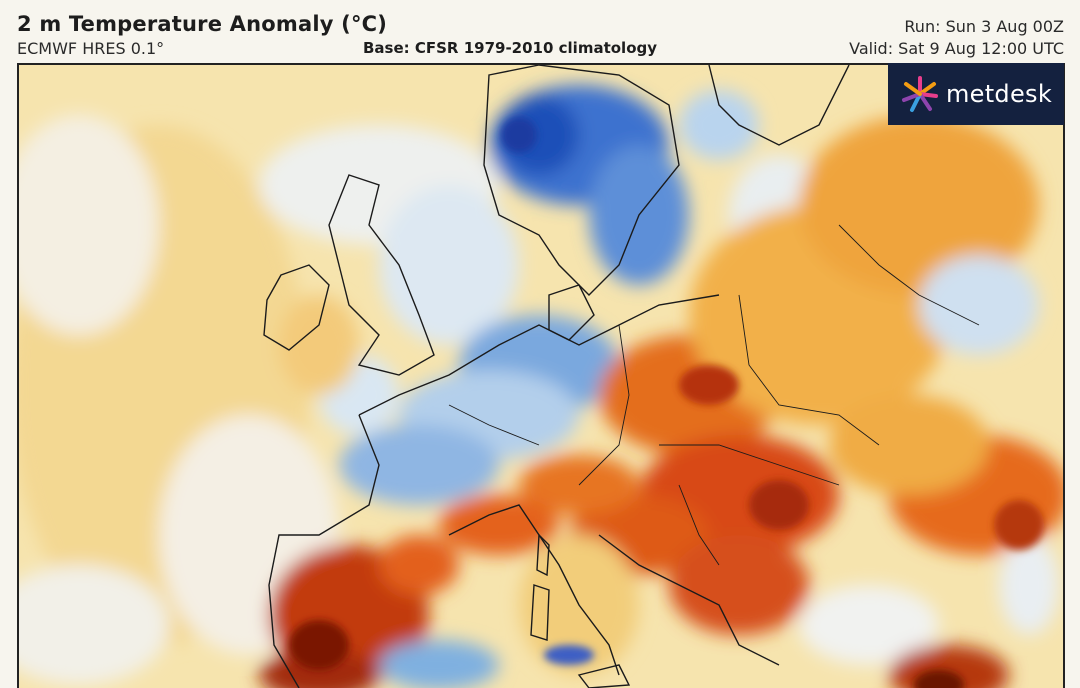 Image resolution: width=1080 pixels, height=688 pixels. I want to click on metdesk-starburst-icon, so click(919, 94).